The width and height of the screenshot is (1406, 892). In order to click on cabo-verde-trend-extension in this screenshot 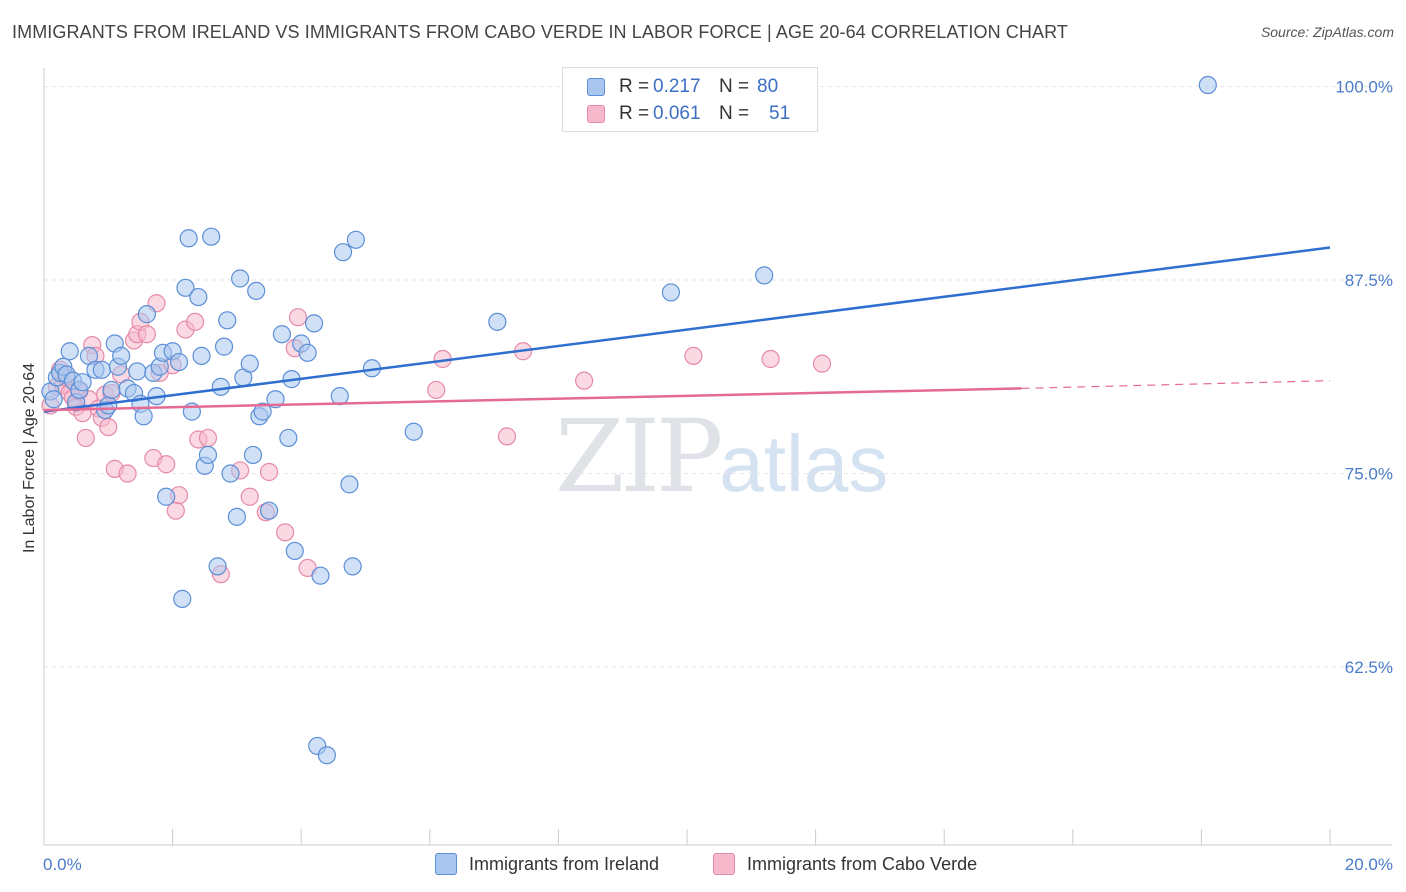, I will do `click(1176, 384)`.